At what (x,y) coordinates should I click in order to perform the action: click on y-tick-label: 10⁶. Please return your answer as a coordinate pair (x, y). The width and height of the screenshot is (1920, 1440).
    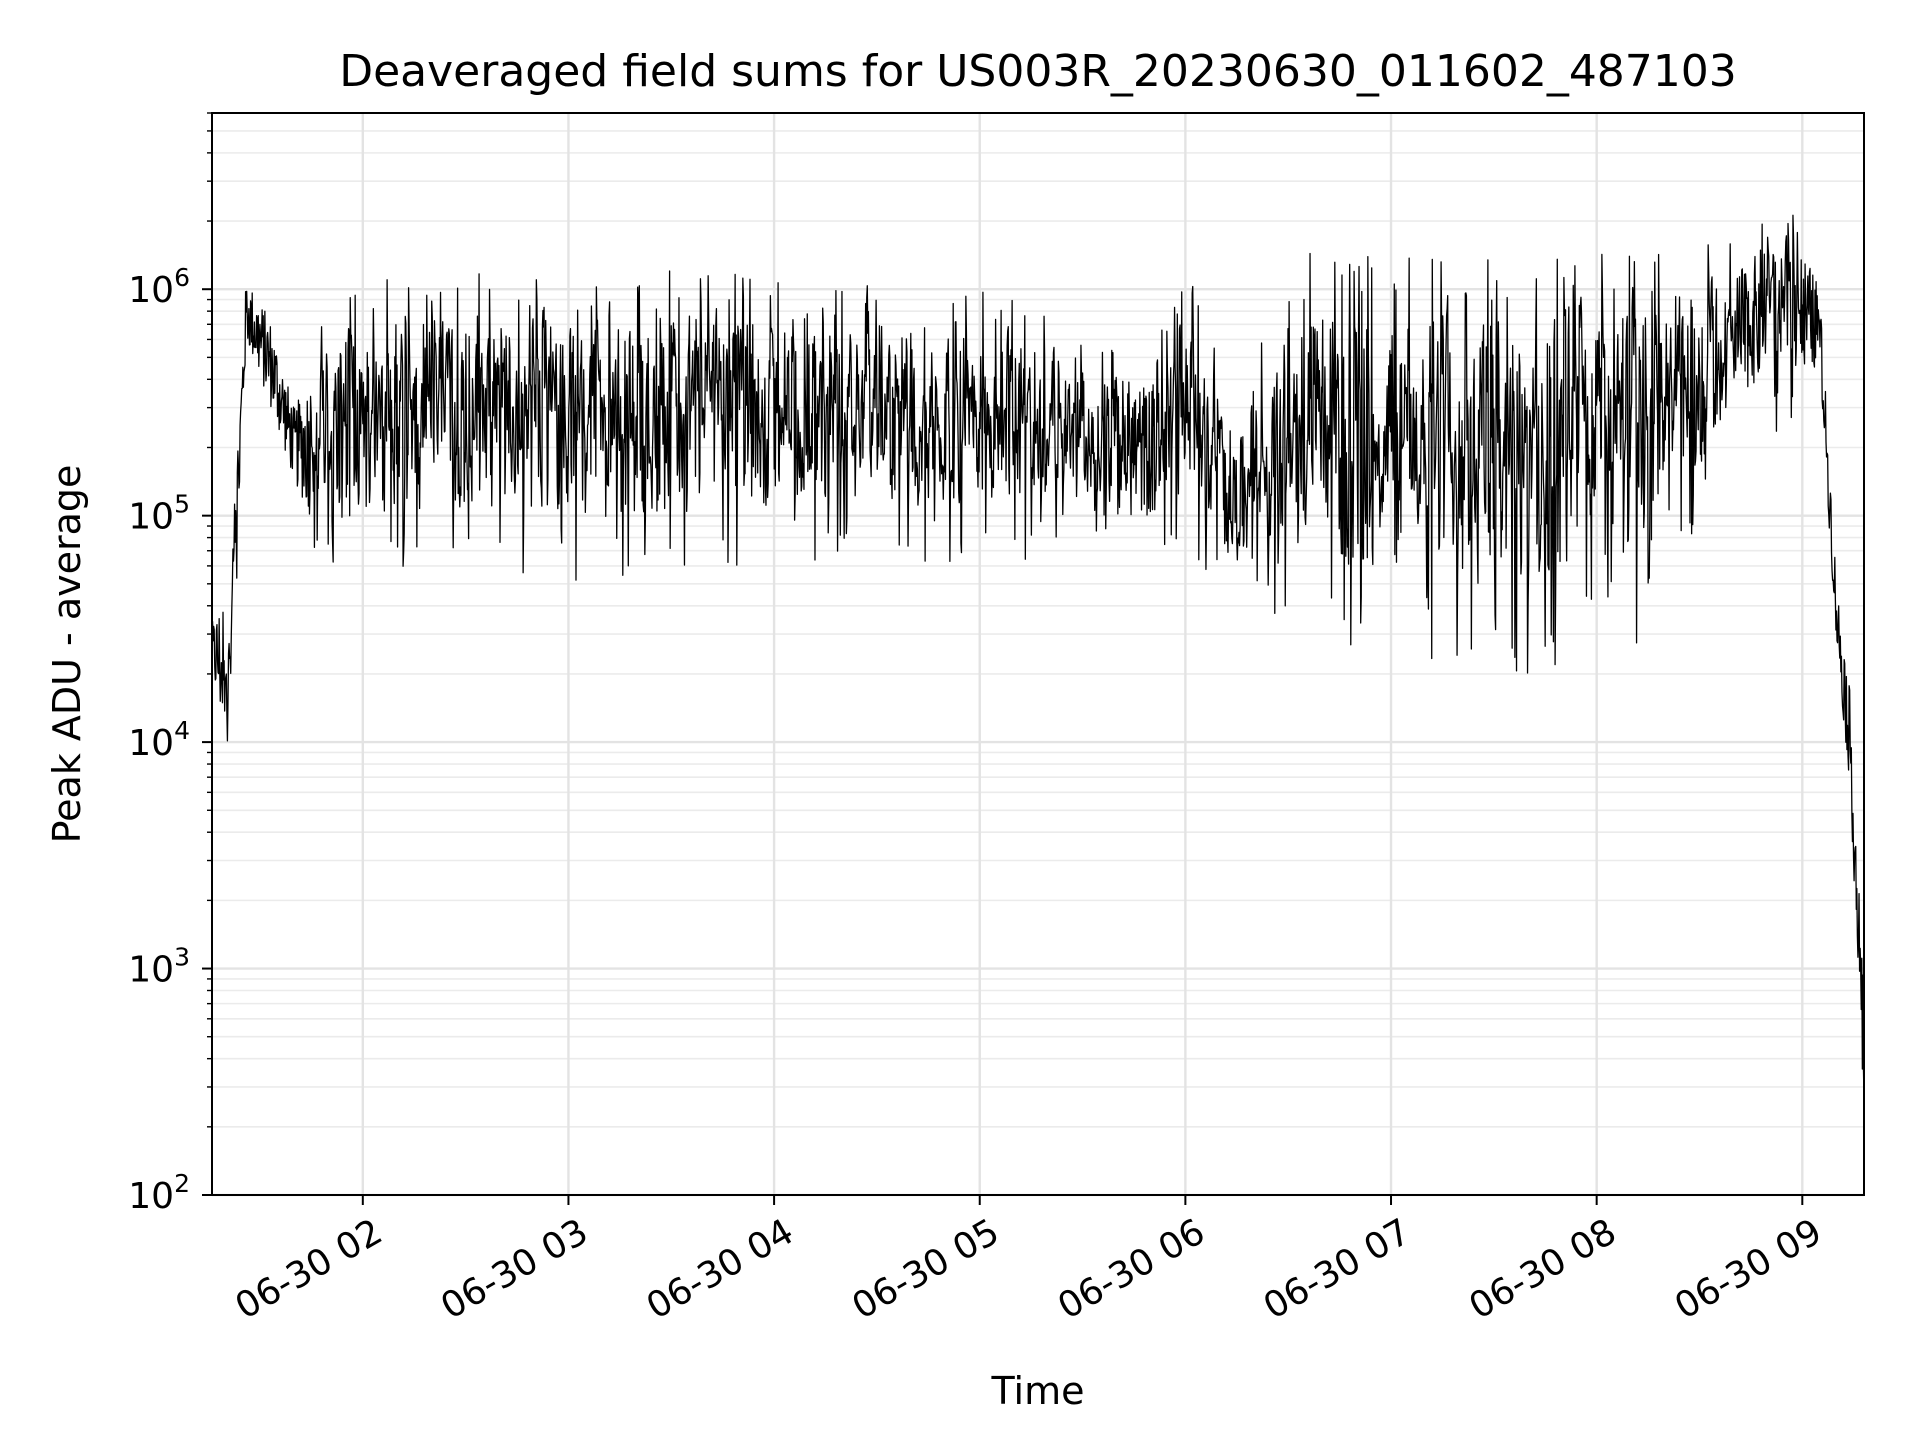
    Looking at the image, I should click on (159, 287).